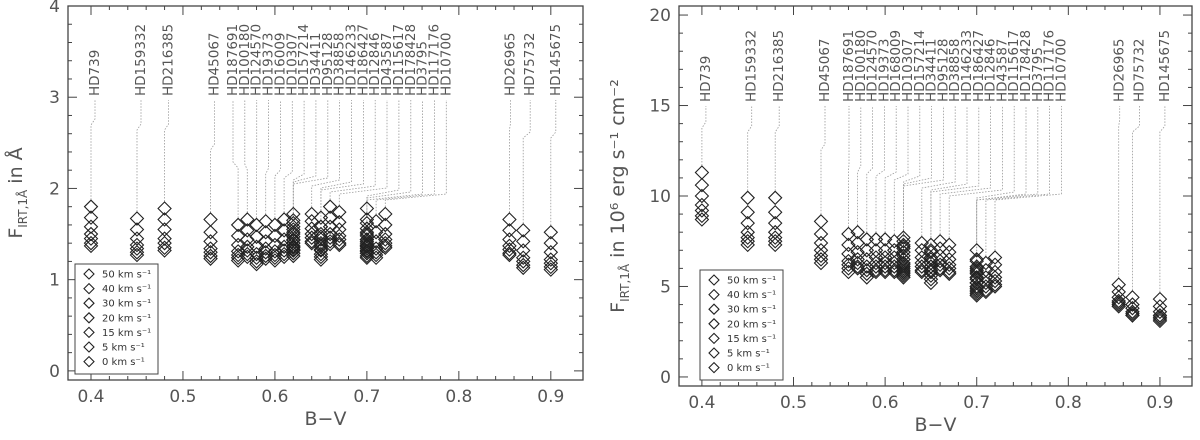 The image size is (1200, 440). Describe the element at coordinates (22, 208) in the screenshot. I see `y-axis-label-subscript: IRT,1Å` at that location.